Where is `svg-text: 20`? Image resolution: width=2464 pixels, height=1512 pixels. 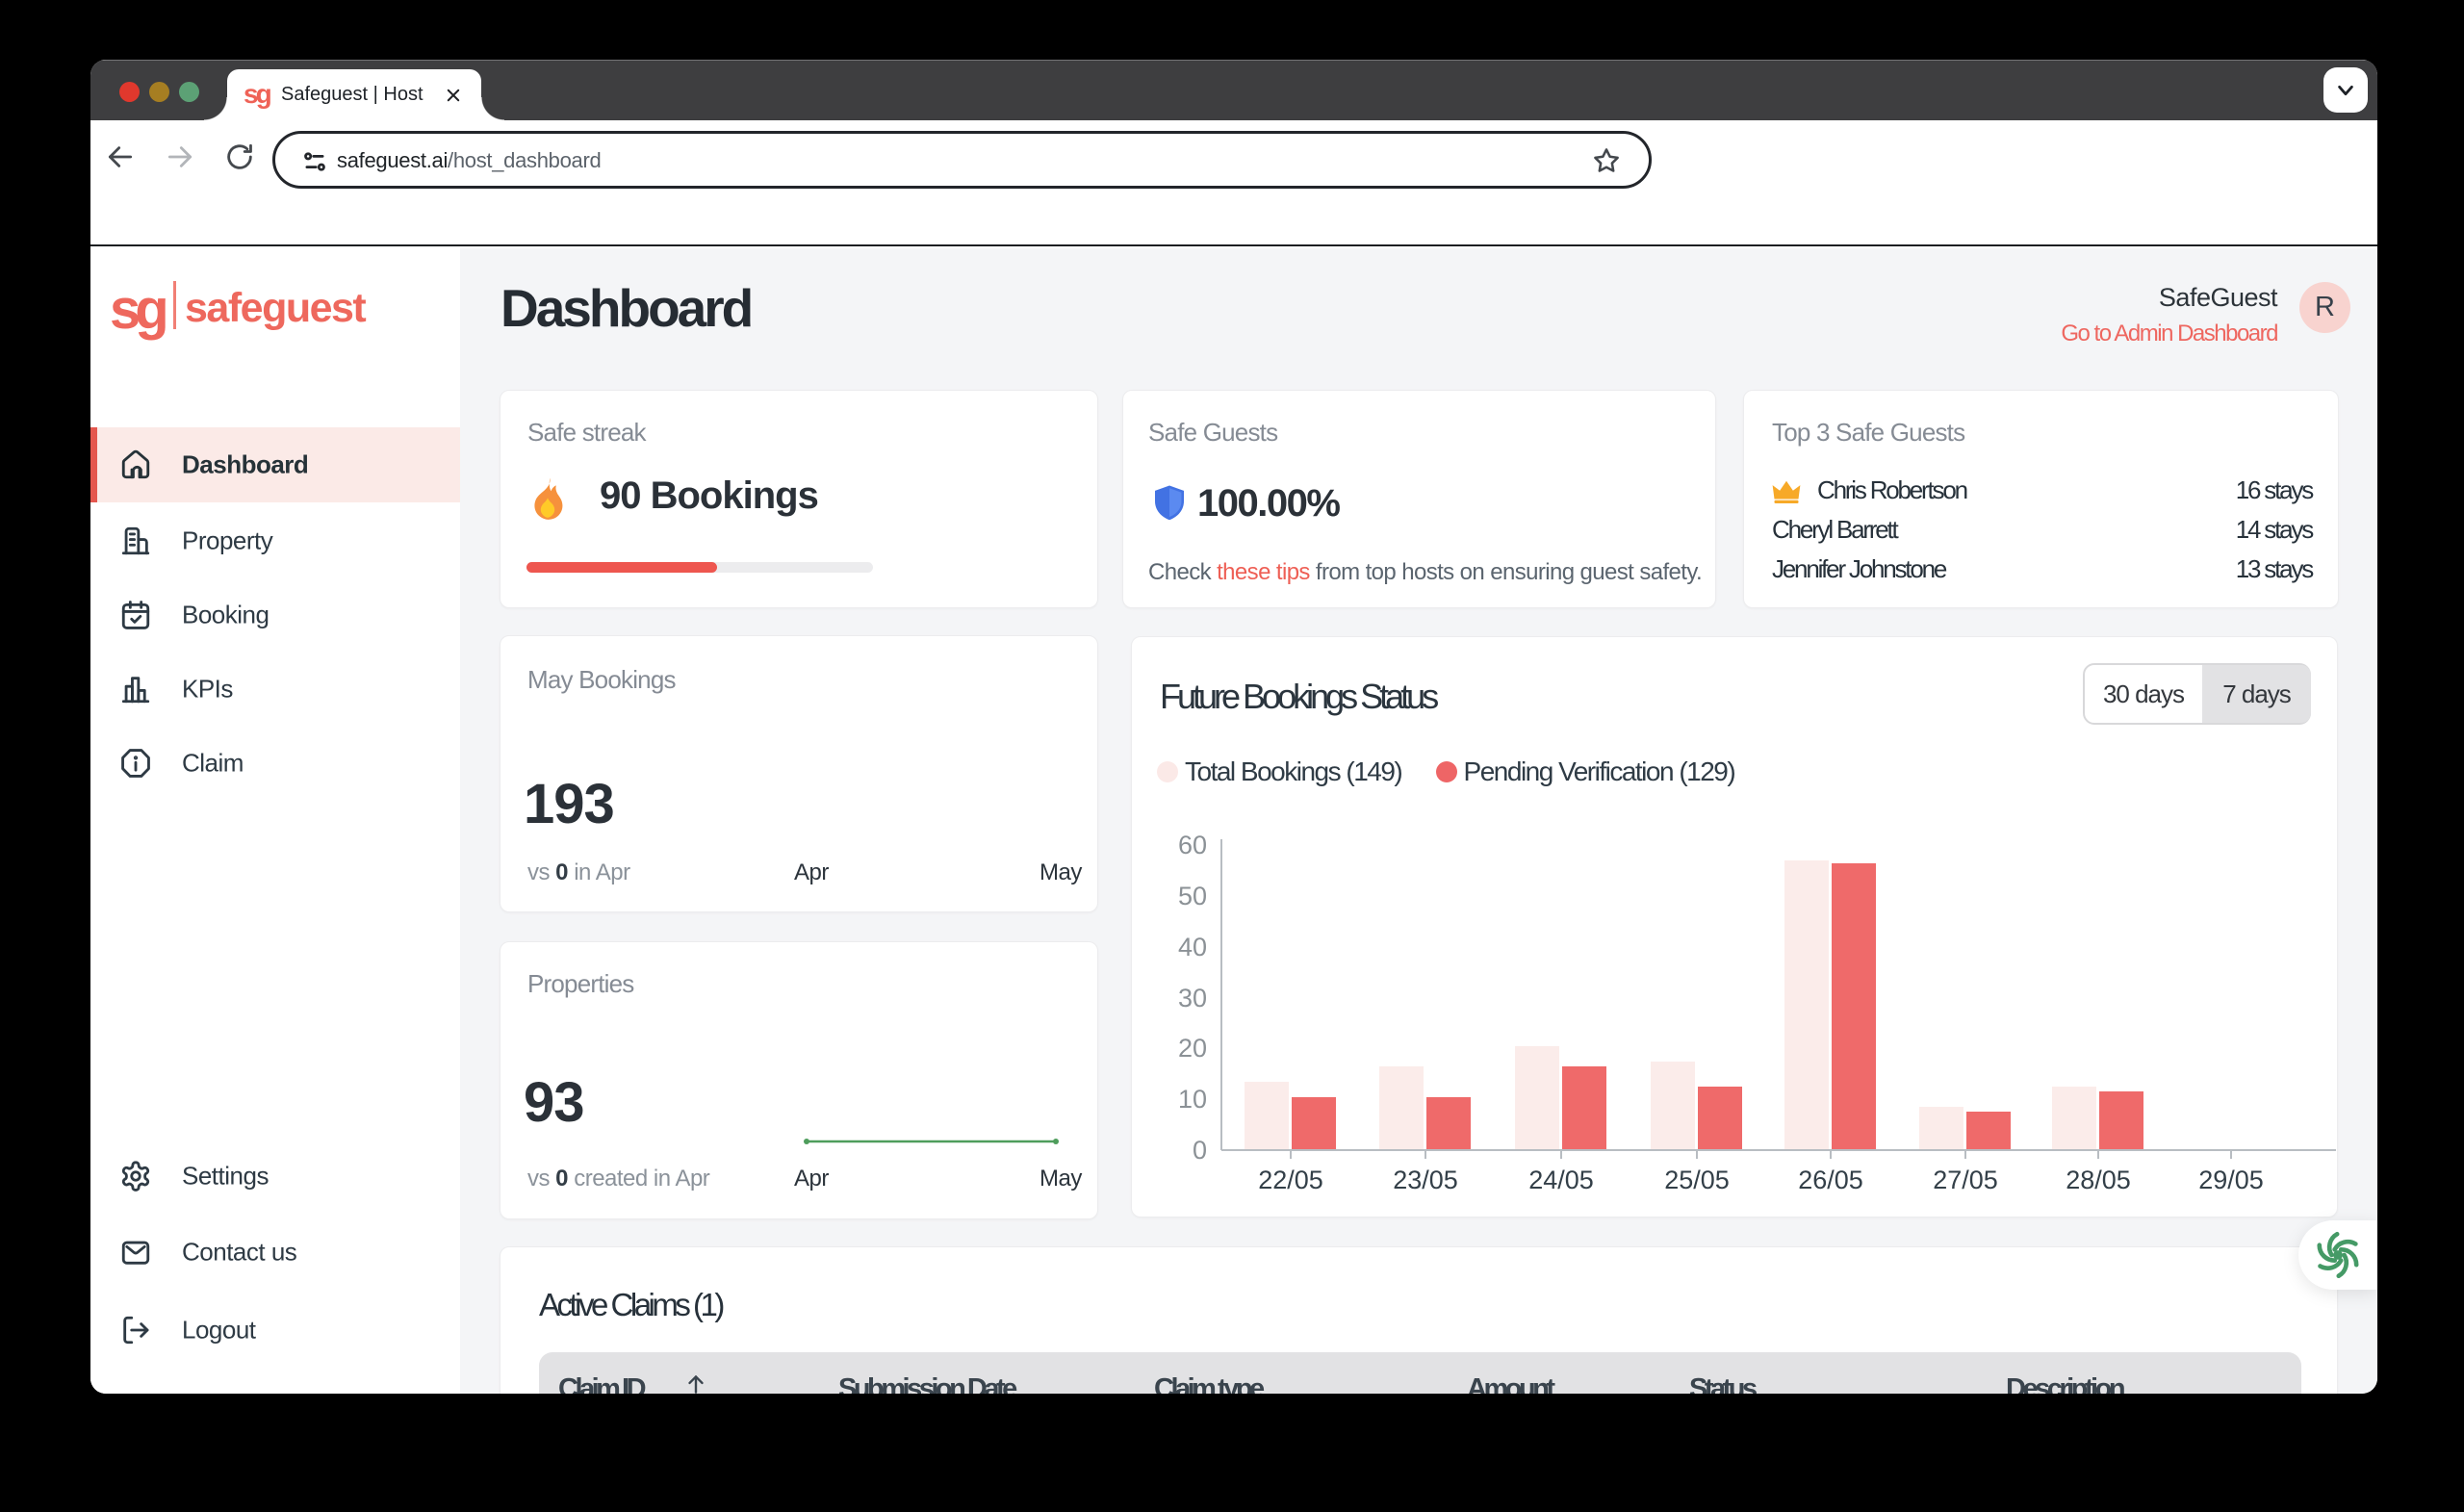
svg-text: 20 is located at coordinates (1192, 1048).